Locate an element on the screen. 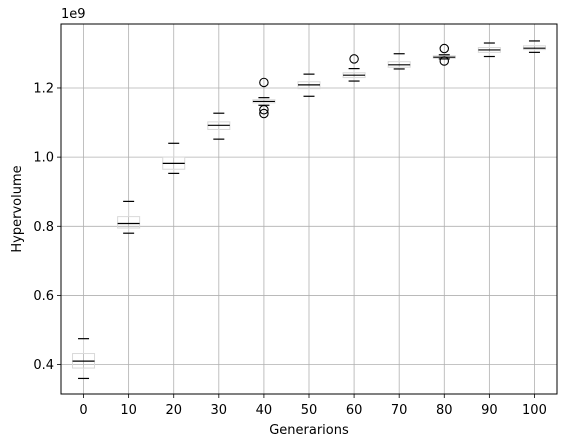  x-axis-label: Generarions is located at coordinates (309, 430).